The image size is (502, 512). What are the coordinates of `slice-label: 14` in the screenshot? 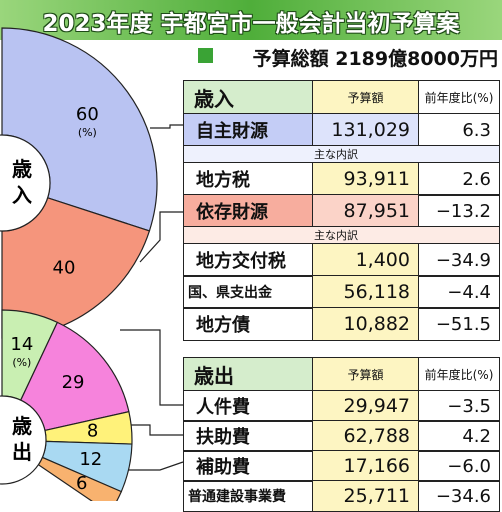 It's located at (21, 344).